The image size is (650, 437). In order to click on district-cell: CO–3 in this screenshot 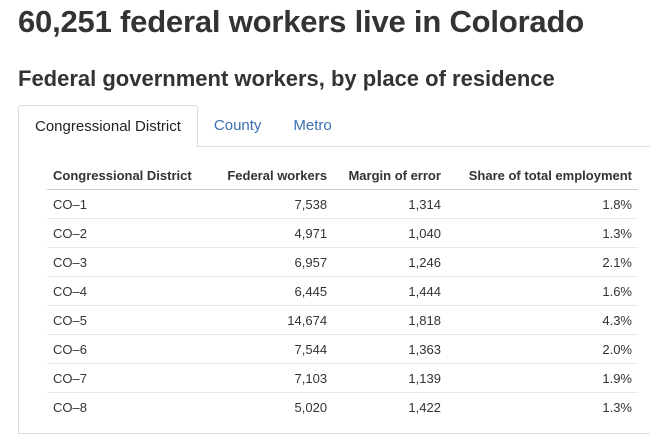, I will do `click(129, 262)`.